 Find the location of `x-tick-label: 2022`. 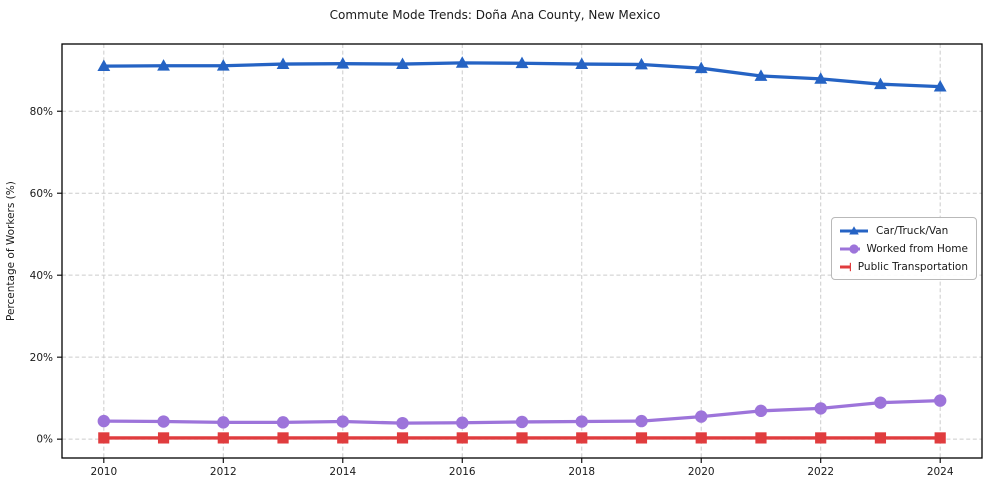

x-tick-label: 2022 is located at coordinates (820, 472).